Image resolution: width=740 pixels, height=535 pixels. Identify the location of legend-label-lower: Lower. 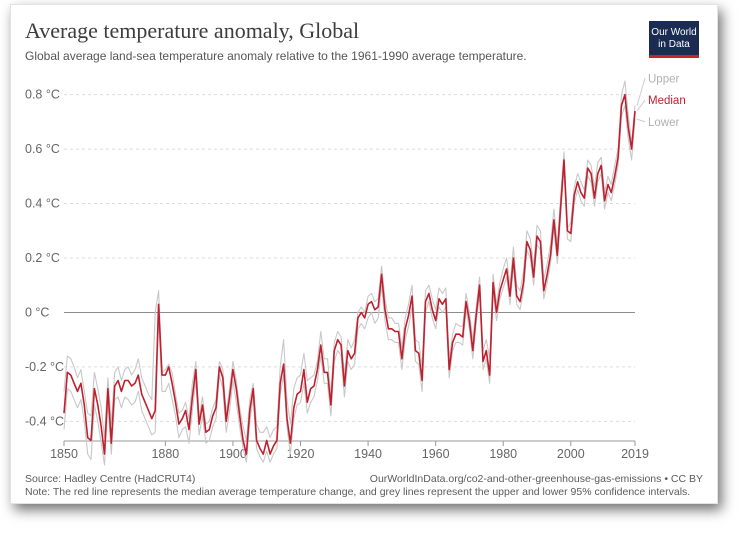
(663, 123).